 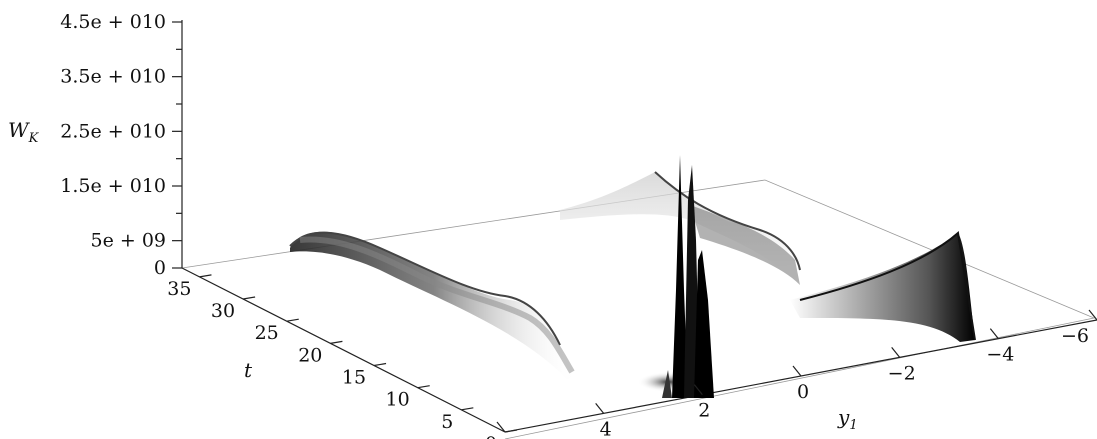 I want to click on t-tick-label: 0, so click(x=491, y=436).